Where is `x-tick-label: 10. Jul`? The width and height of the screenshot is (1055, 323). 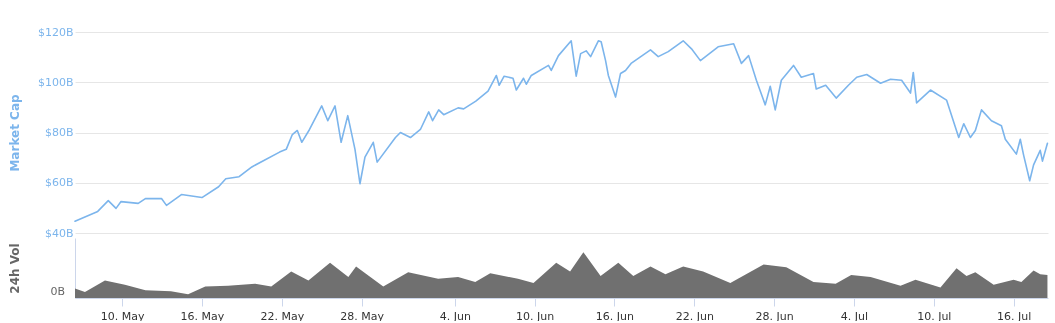 x-tick-label: 10. Jul is located at coordinates (934, 316).